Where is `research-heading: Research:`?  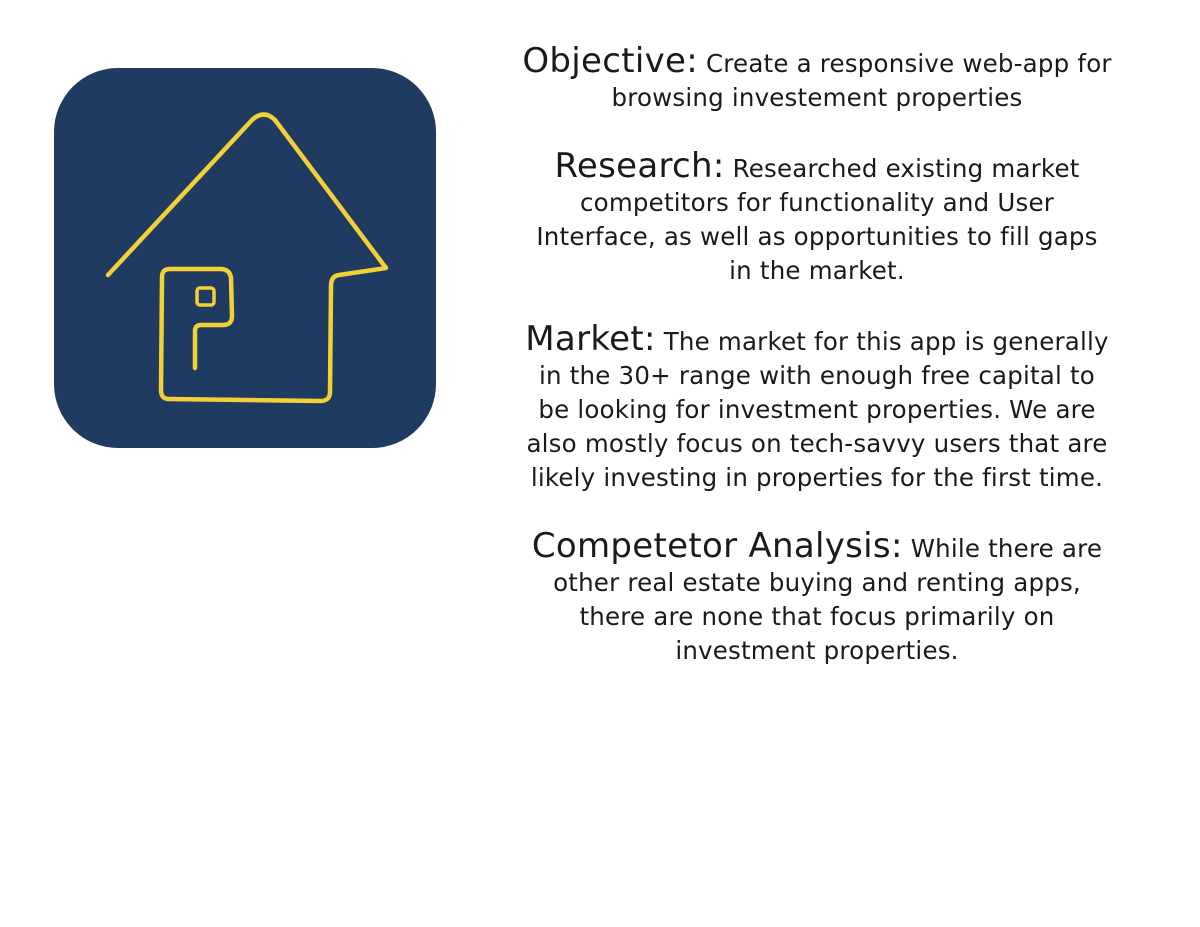 research-heading: Research: is located at coordinates (639, 166).